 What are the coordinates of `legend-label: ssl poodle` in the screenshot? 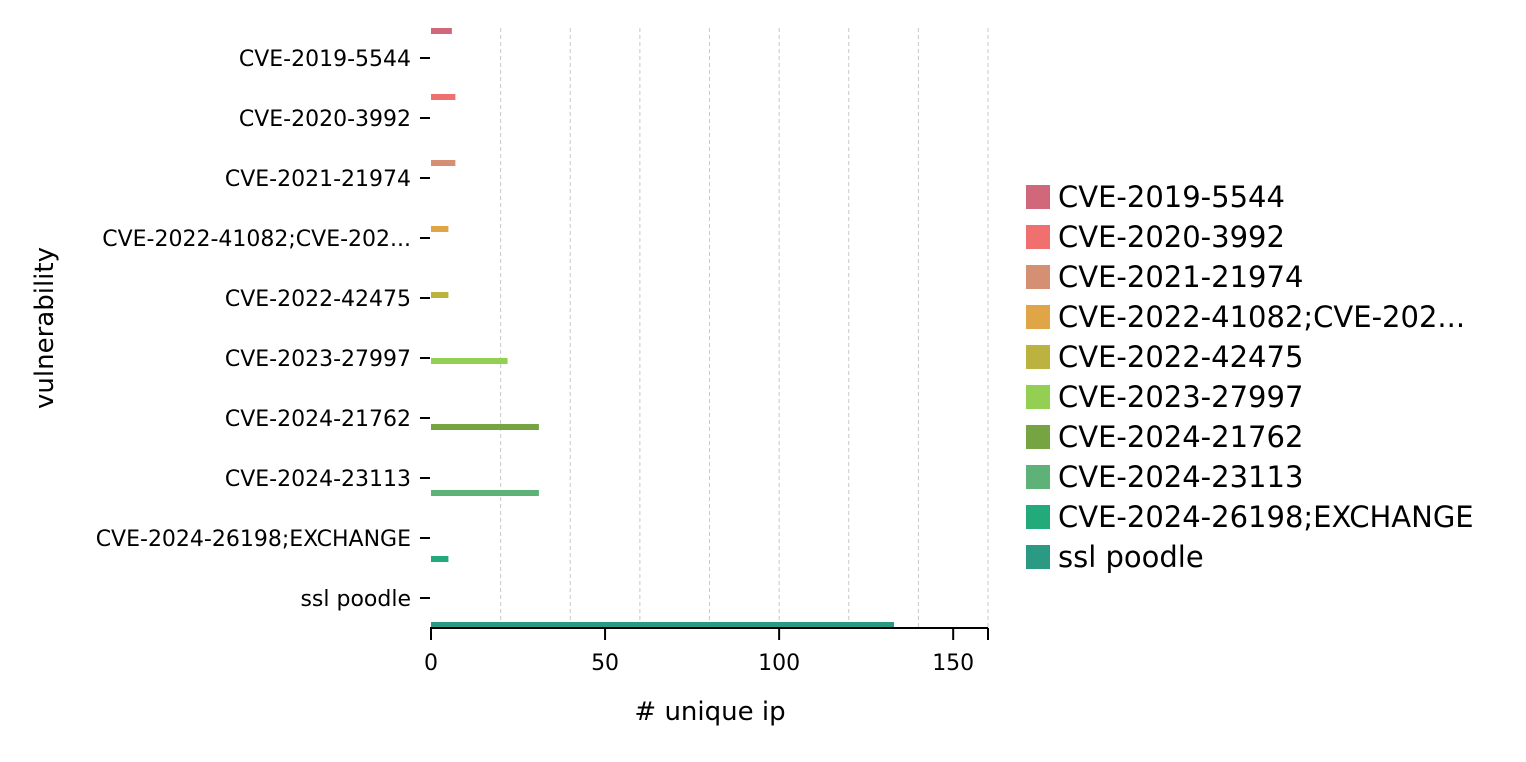 It's located at (1131, 557).